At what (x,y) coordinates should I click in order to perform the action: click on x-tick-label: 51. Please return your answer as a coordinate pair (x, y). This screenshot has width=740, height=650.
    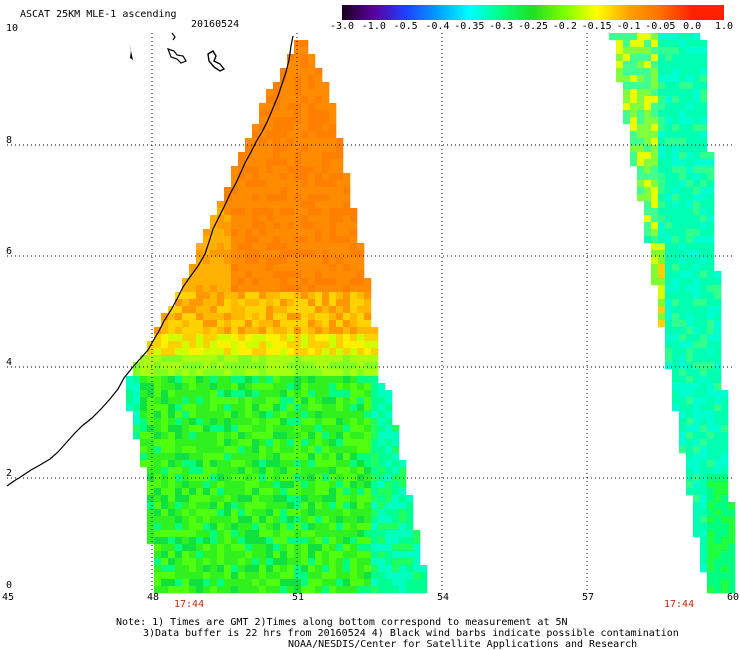
    Looking at the image, I should click on (298, 597).